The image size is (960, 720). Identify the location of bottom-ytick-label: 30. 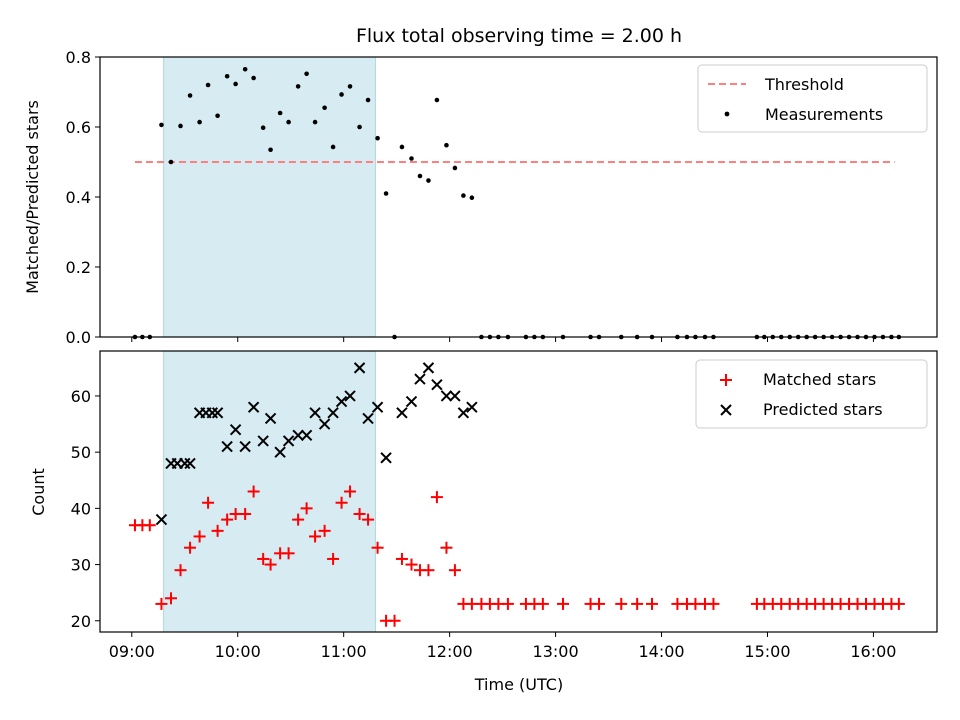
(81, 565).